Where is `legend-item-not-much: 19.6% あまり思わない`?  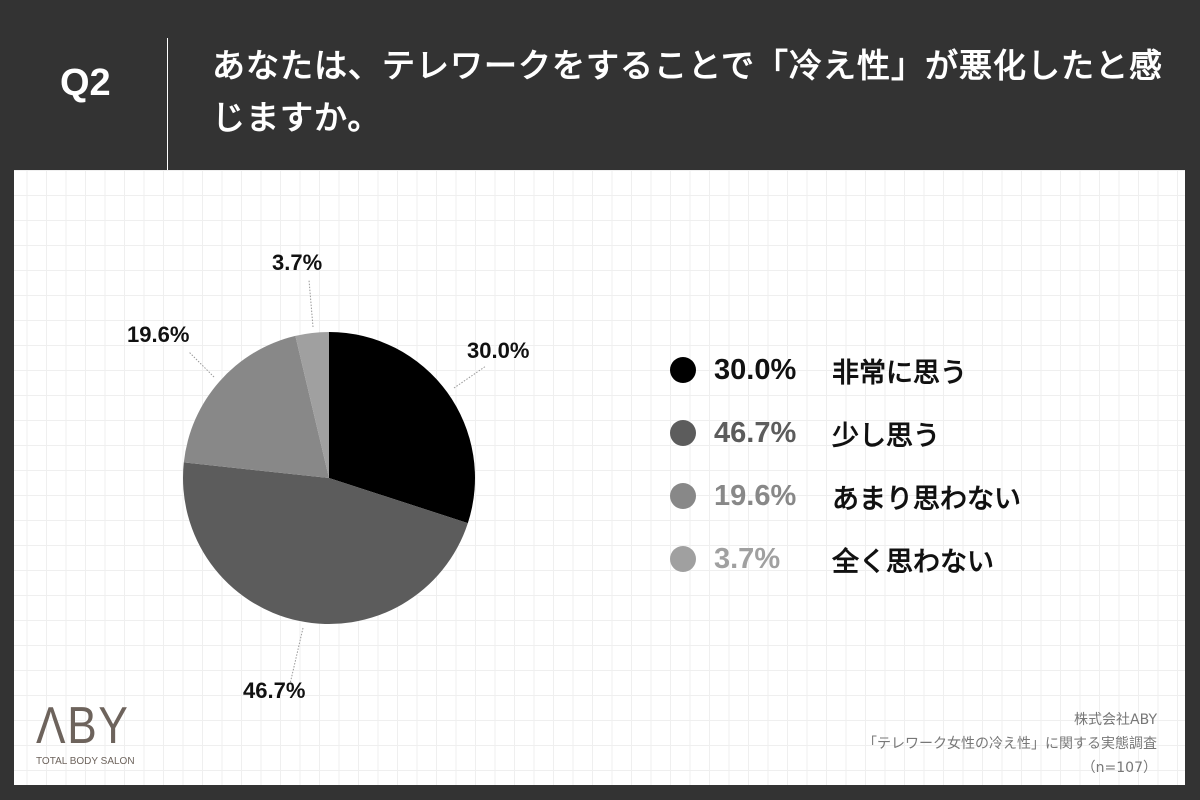 legend-item-not-much: 19.6% あまり思わない is located at coordinates (845, 496).